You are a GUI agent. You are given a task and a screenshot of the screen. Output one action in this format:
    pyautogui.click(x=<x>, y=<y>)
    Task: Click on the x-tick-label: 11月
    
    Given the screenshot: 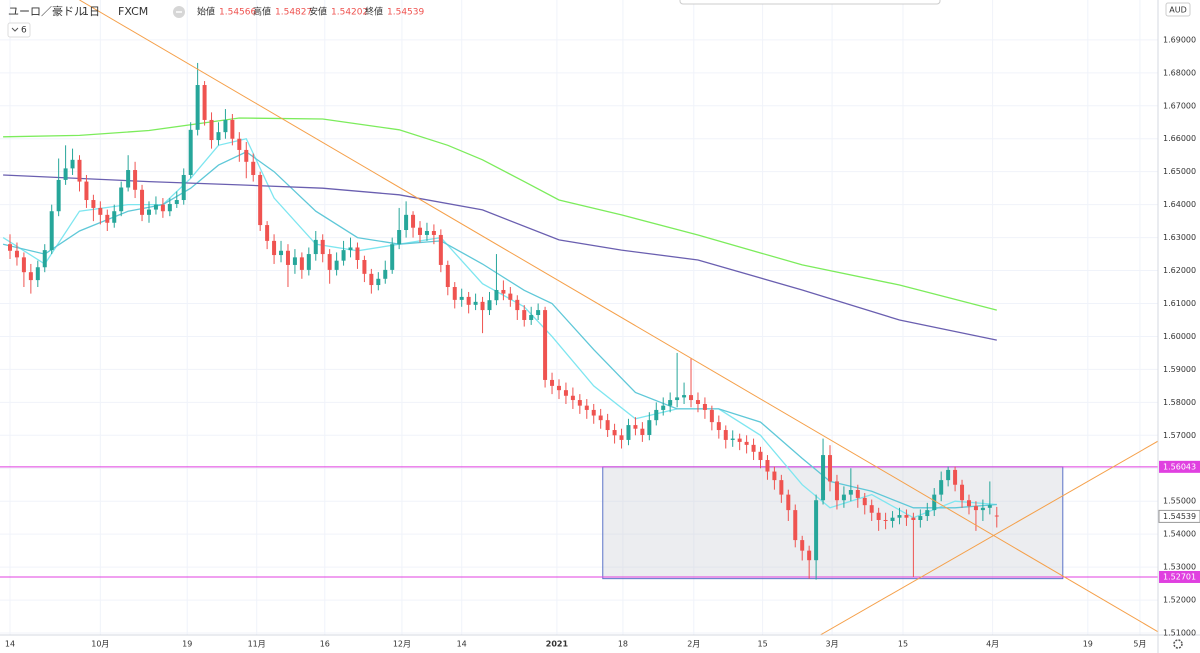 What is the action you would take?
    pyautogui.click(x=257, y=644)
    